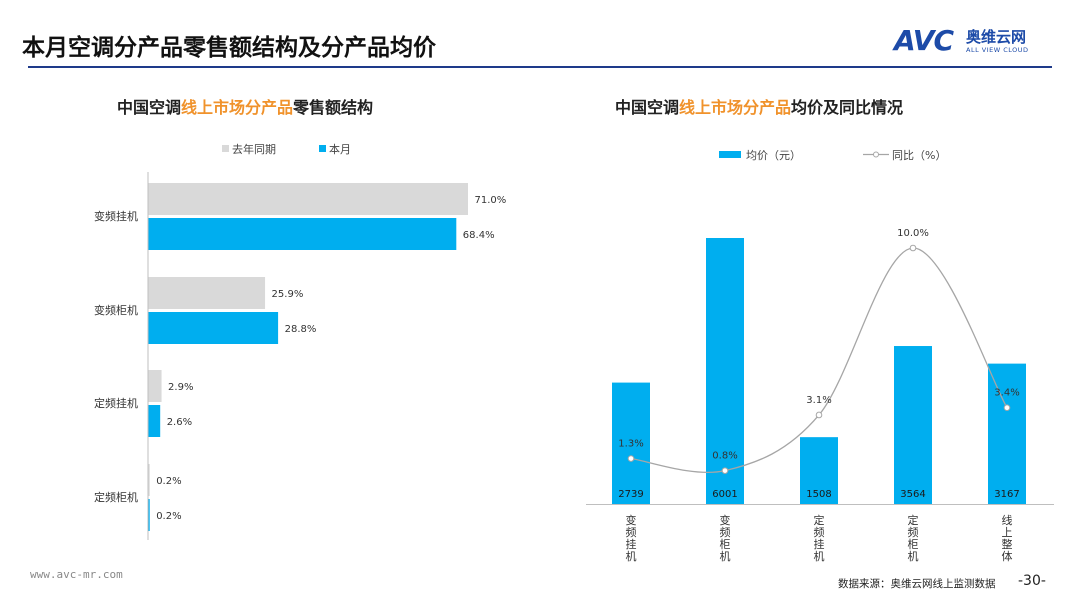 The width and height of the screenshot is (1080, 608). I want to click on data-label-定频挂机-current: 2.6%, so click(179, 422).